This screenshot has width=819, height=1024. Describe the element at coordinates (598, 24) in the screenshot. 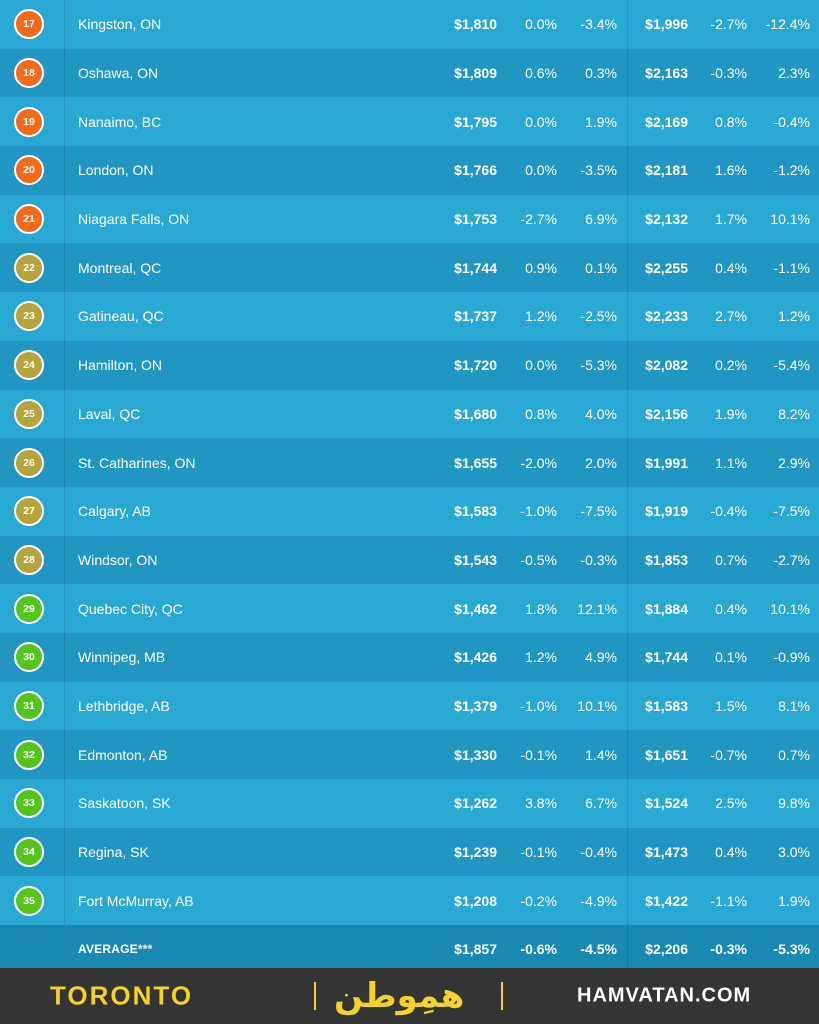

I see `change-2: -3.4%` at that location.